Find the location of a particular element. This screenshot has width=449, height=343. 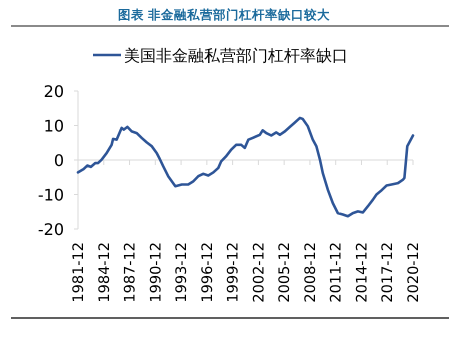

y-tick-label: 0 is located at coordinates (59, 160).